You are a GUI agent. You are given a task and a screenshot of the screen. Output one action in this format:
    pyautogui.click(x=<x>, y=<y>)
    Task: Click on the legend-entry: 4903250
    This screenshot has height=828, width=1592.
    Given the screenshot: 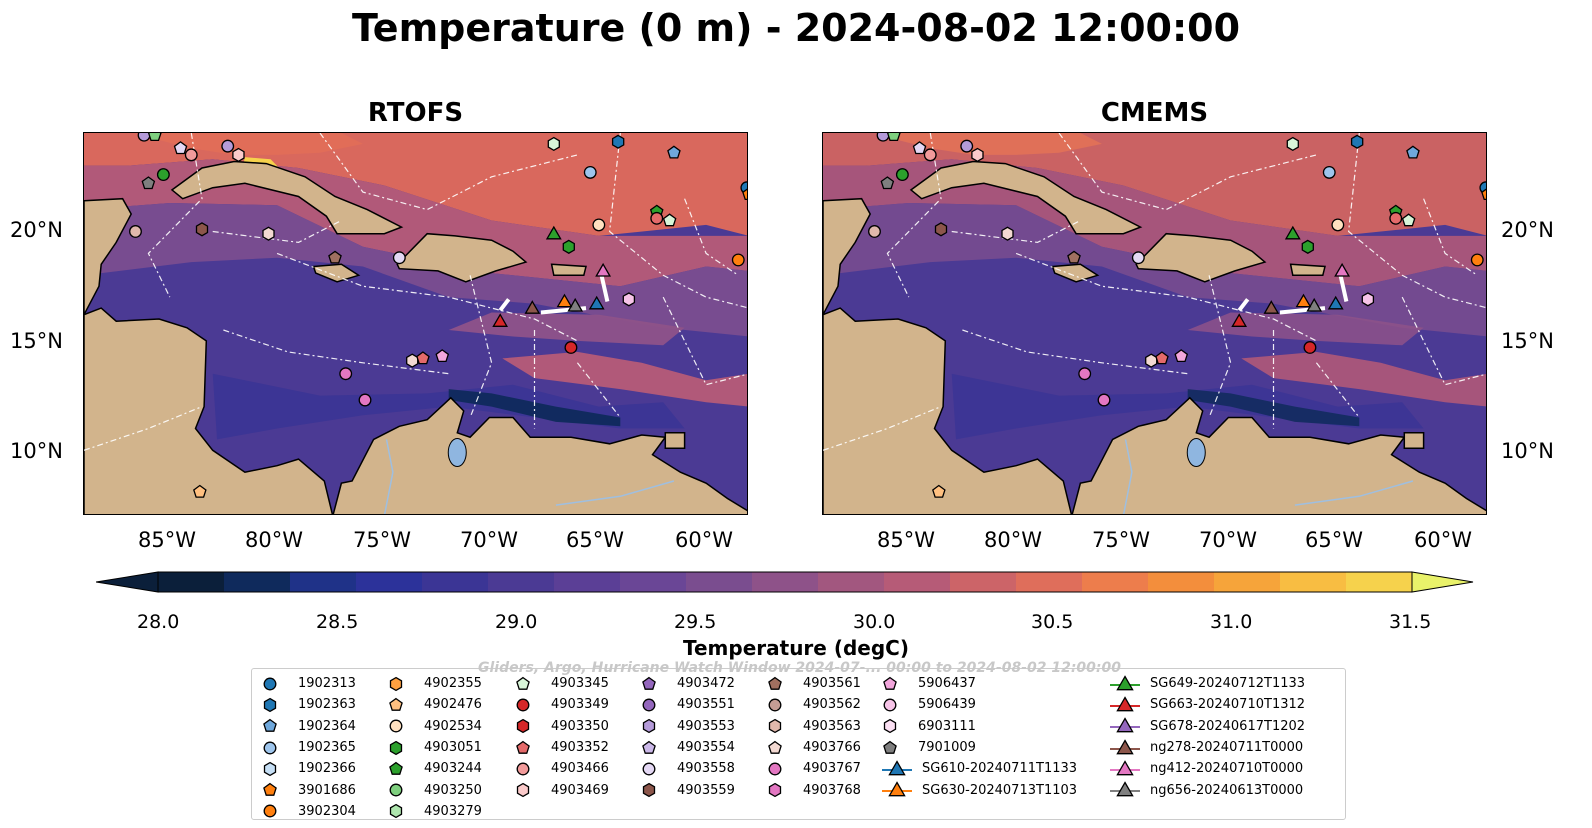 What is the action you would take?
    pyautogui.click(x=435, y=789)
    